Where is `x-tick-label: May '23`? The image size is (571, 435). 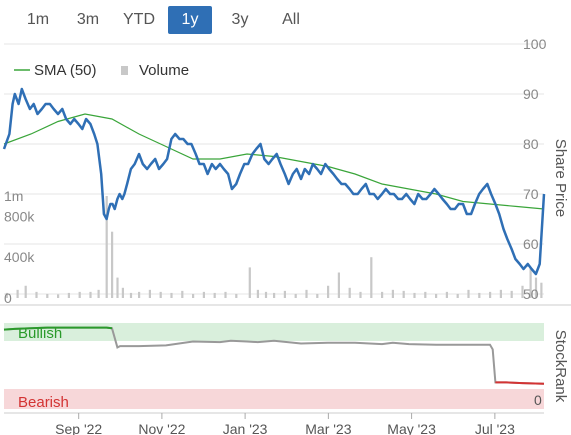 x-tick-label: May '23 is located at coordinates (411, 428).